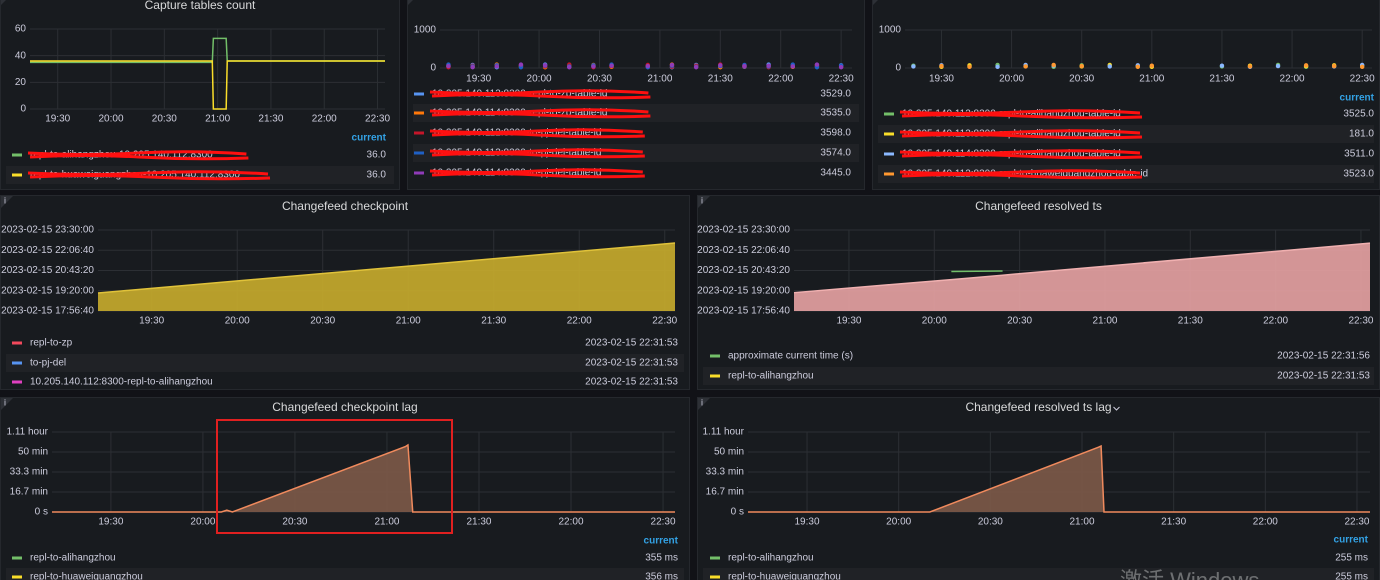  Describe the element at coordinates (771, 376) in the screenshot. I see `legend-name: repl-to-alihangzhou` at that location.